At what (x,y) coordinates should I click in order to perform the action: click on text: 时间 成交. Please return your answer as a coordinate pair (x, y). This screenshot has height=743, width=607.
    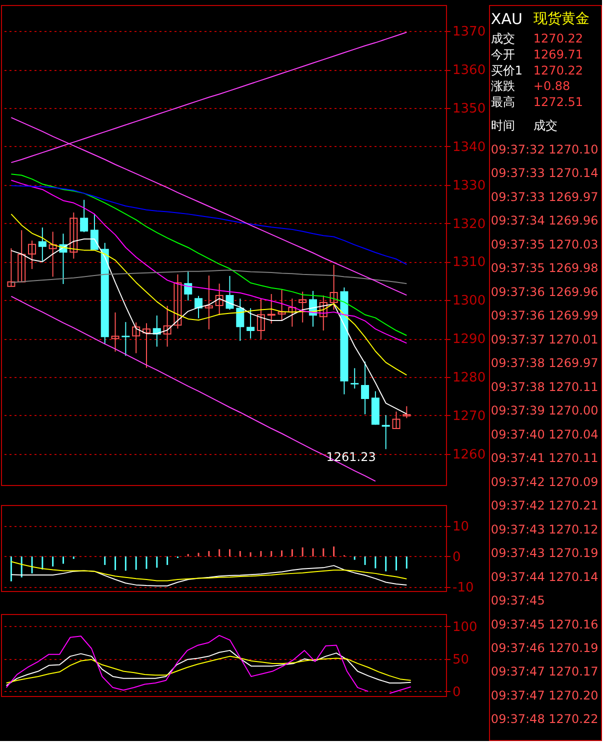
    Looking at the image, I should click on (524, 125).